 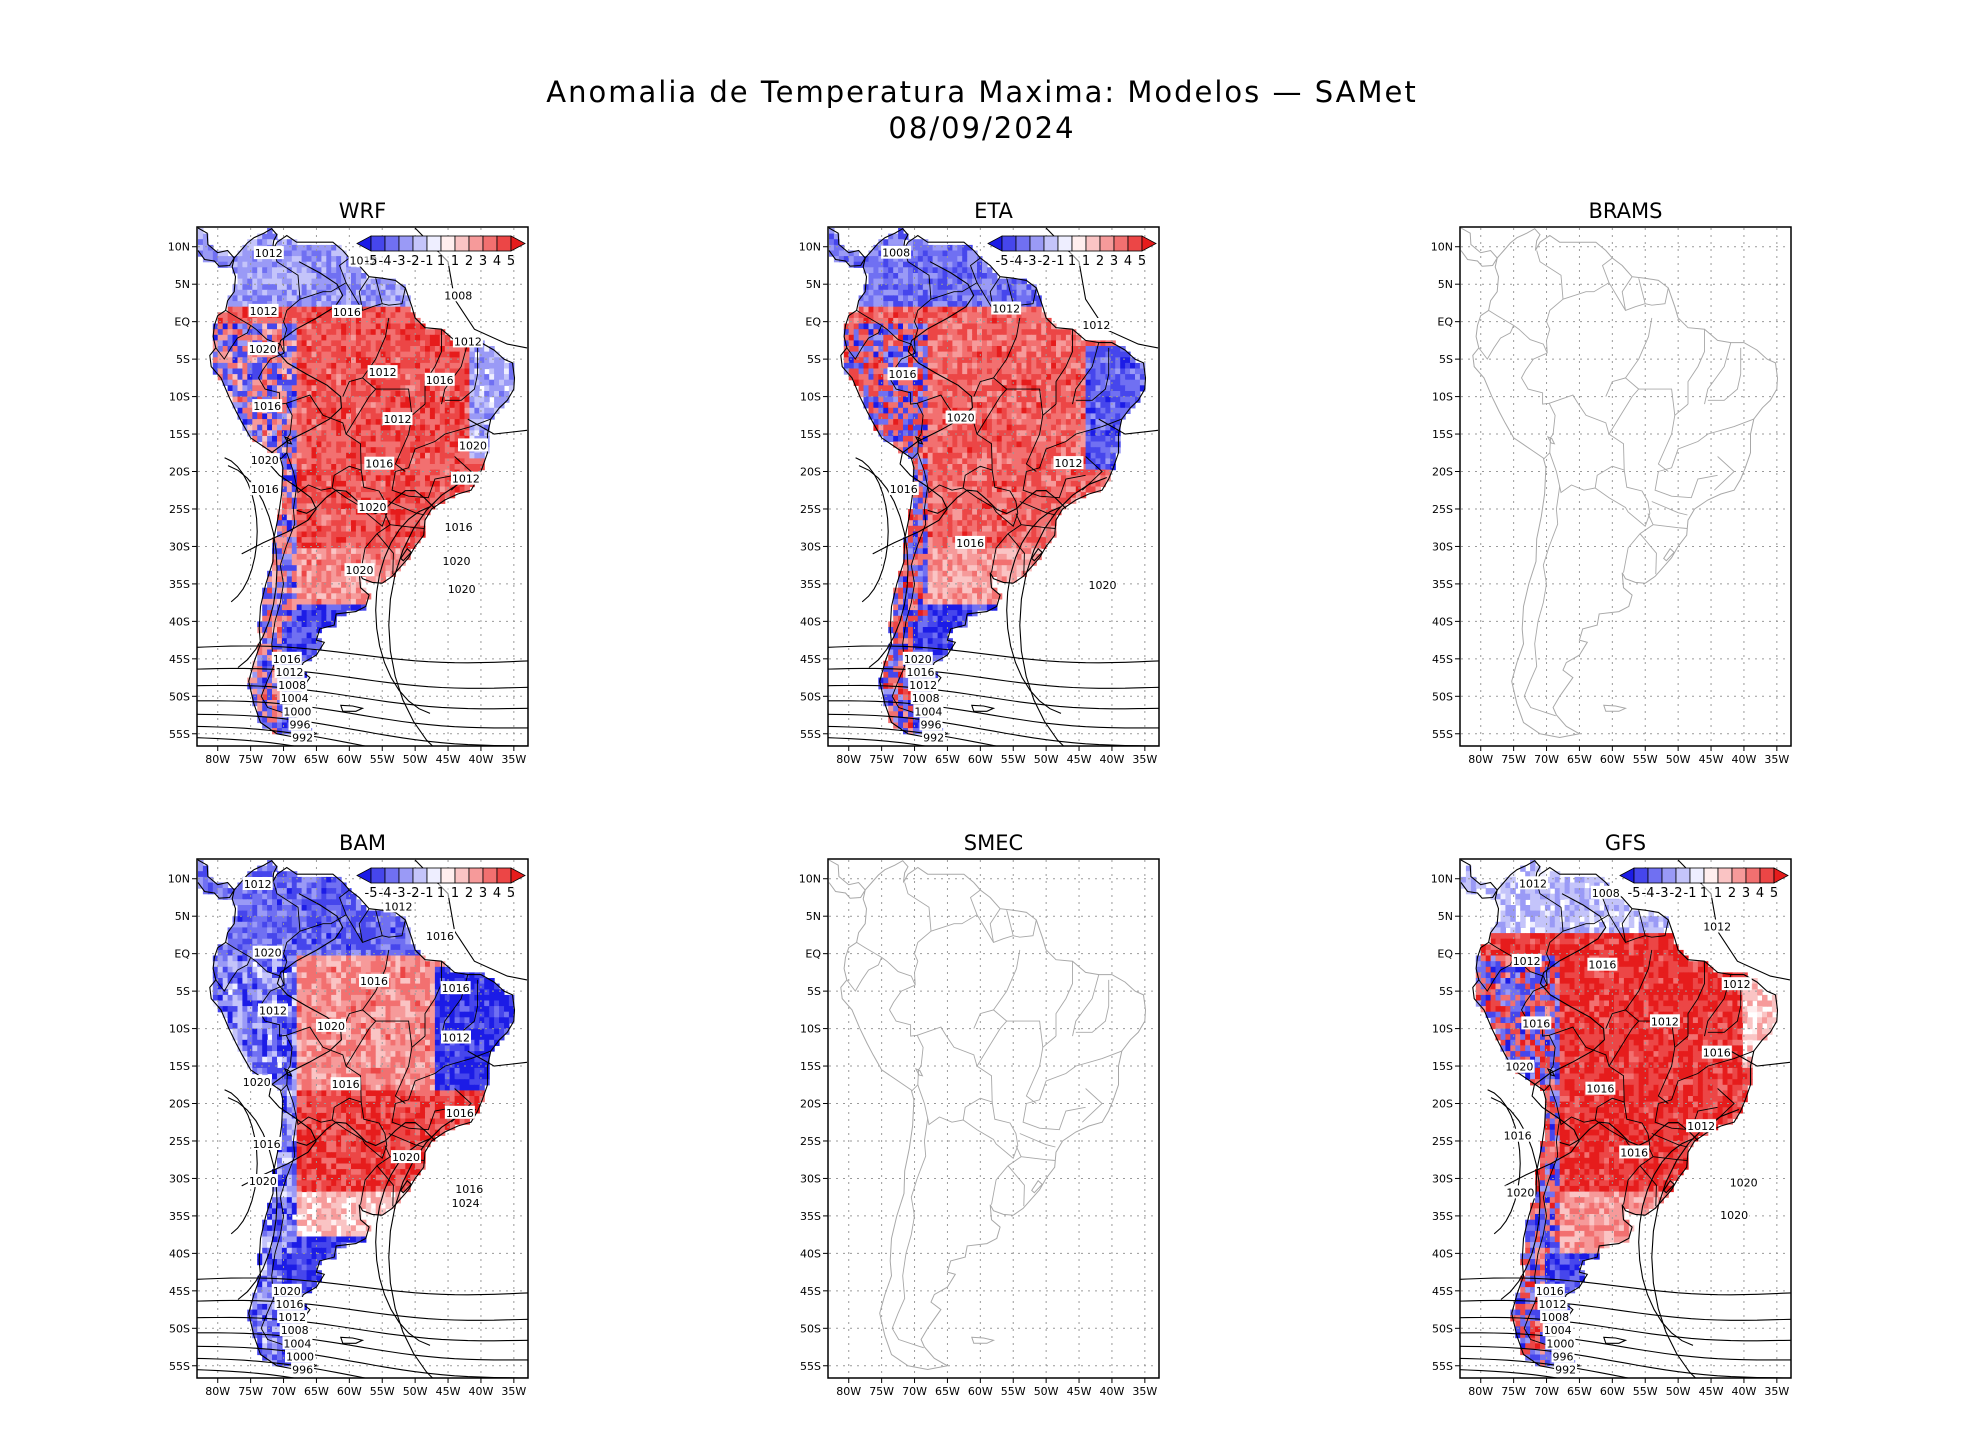 What do you see at coordinates (362, 211) in the screenshot?
I see `panel-title: WRF` at bounding box center [362, 211].